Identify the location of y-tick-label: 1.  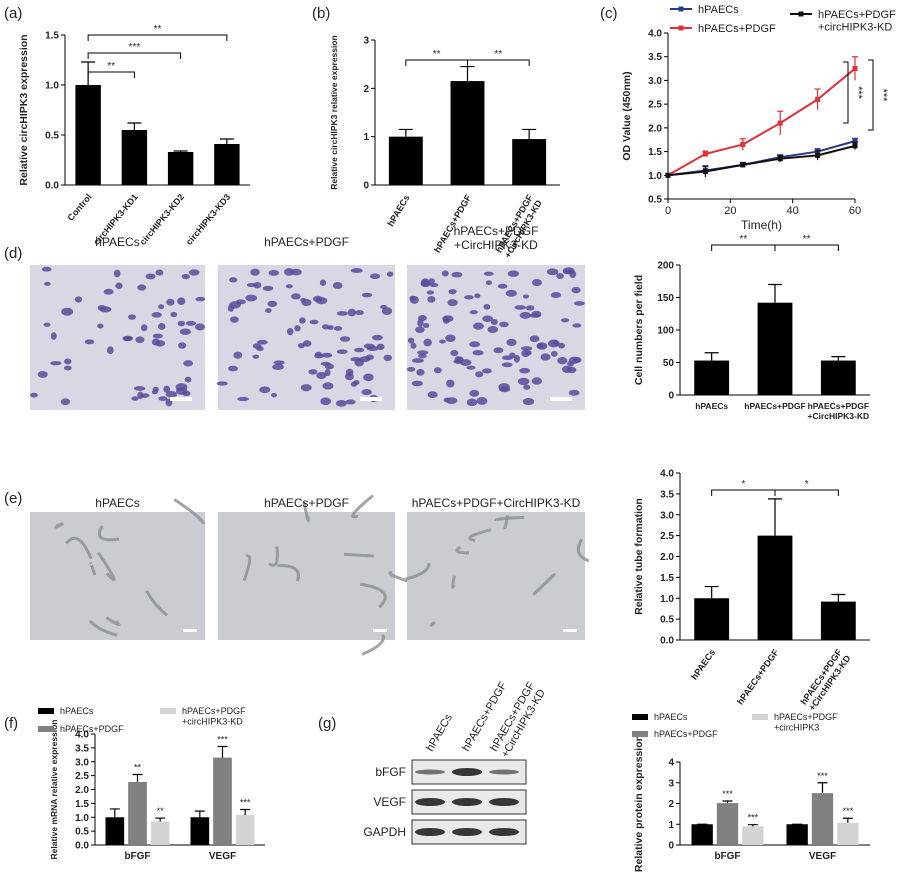
(366, 137).